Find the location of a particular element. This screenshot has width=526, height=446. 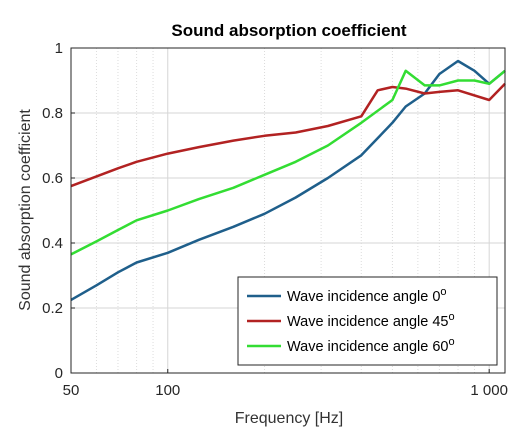

legend-label: Wave incidence angle 60o is located at coordinates (371, 345).